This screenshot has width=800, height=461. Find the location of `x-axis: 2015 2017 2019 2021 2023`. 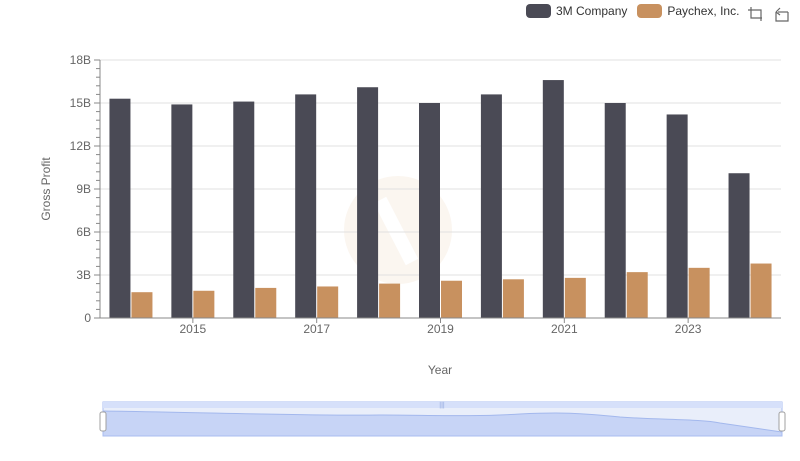

x-axis: 2015 2017 2019 2021 2023 is located at coordinates (440, 326).